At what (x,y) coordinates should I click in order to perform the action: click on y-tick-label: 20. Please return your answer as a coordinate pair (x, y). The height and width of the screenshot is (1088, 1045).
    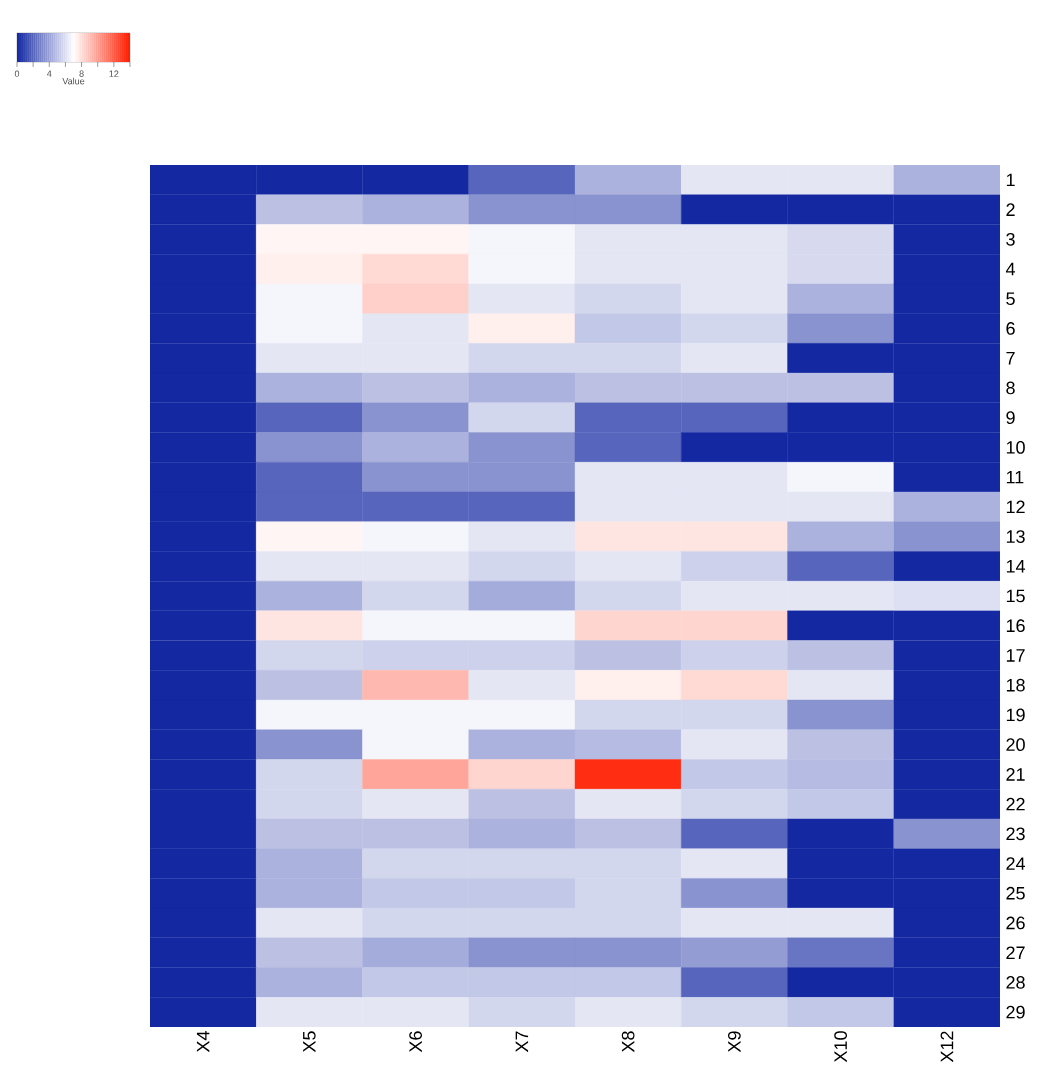
    Looking at the image, I should click on (1015, 744).